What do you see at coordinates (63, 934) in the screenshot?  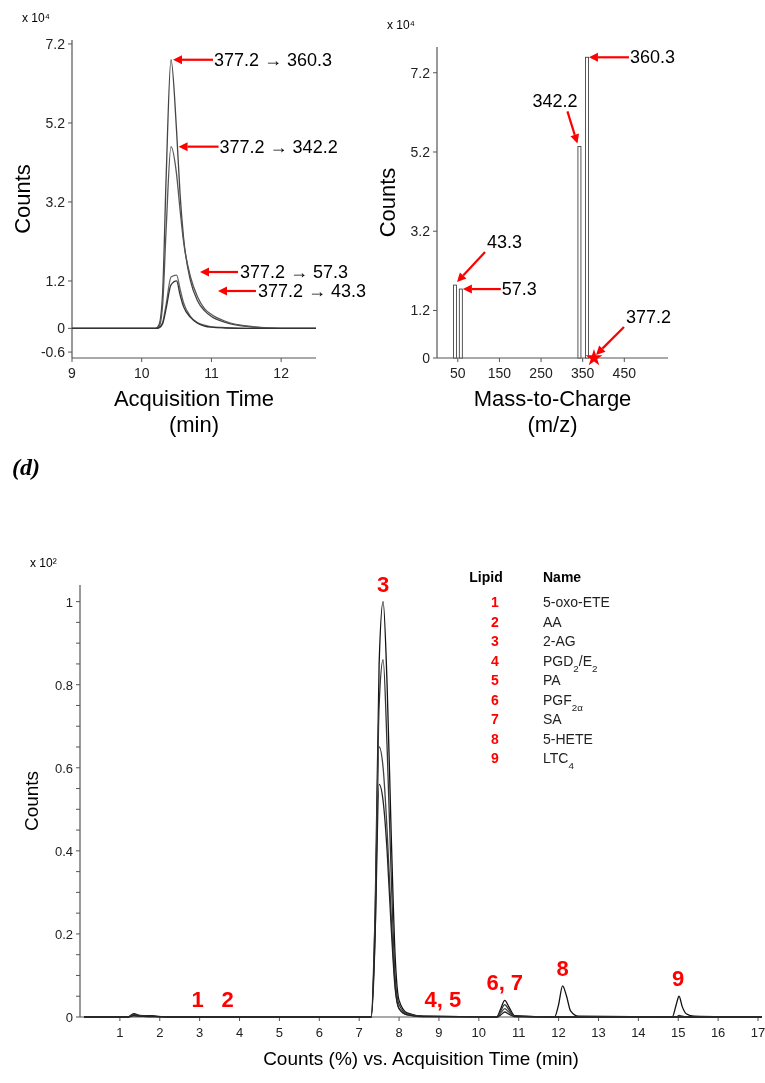 I see `y-tick-label: 0.2` at bounding box center [63, 934].